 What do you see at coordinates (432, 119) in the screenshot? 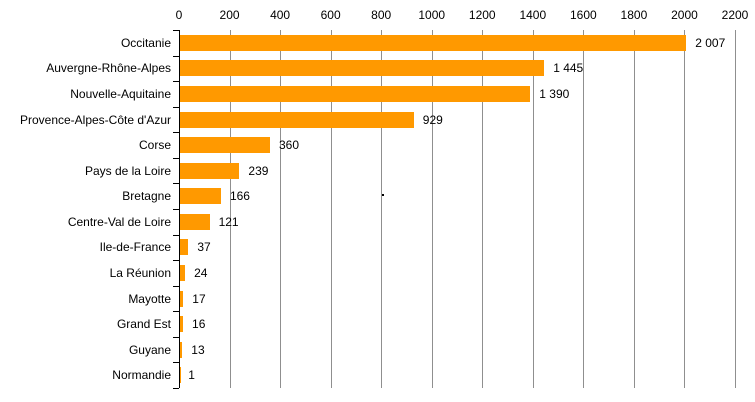
I see `value-label: 929` at bounding box center [432, 119].